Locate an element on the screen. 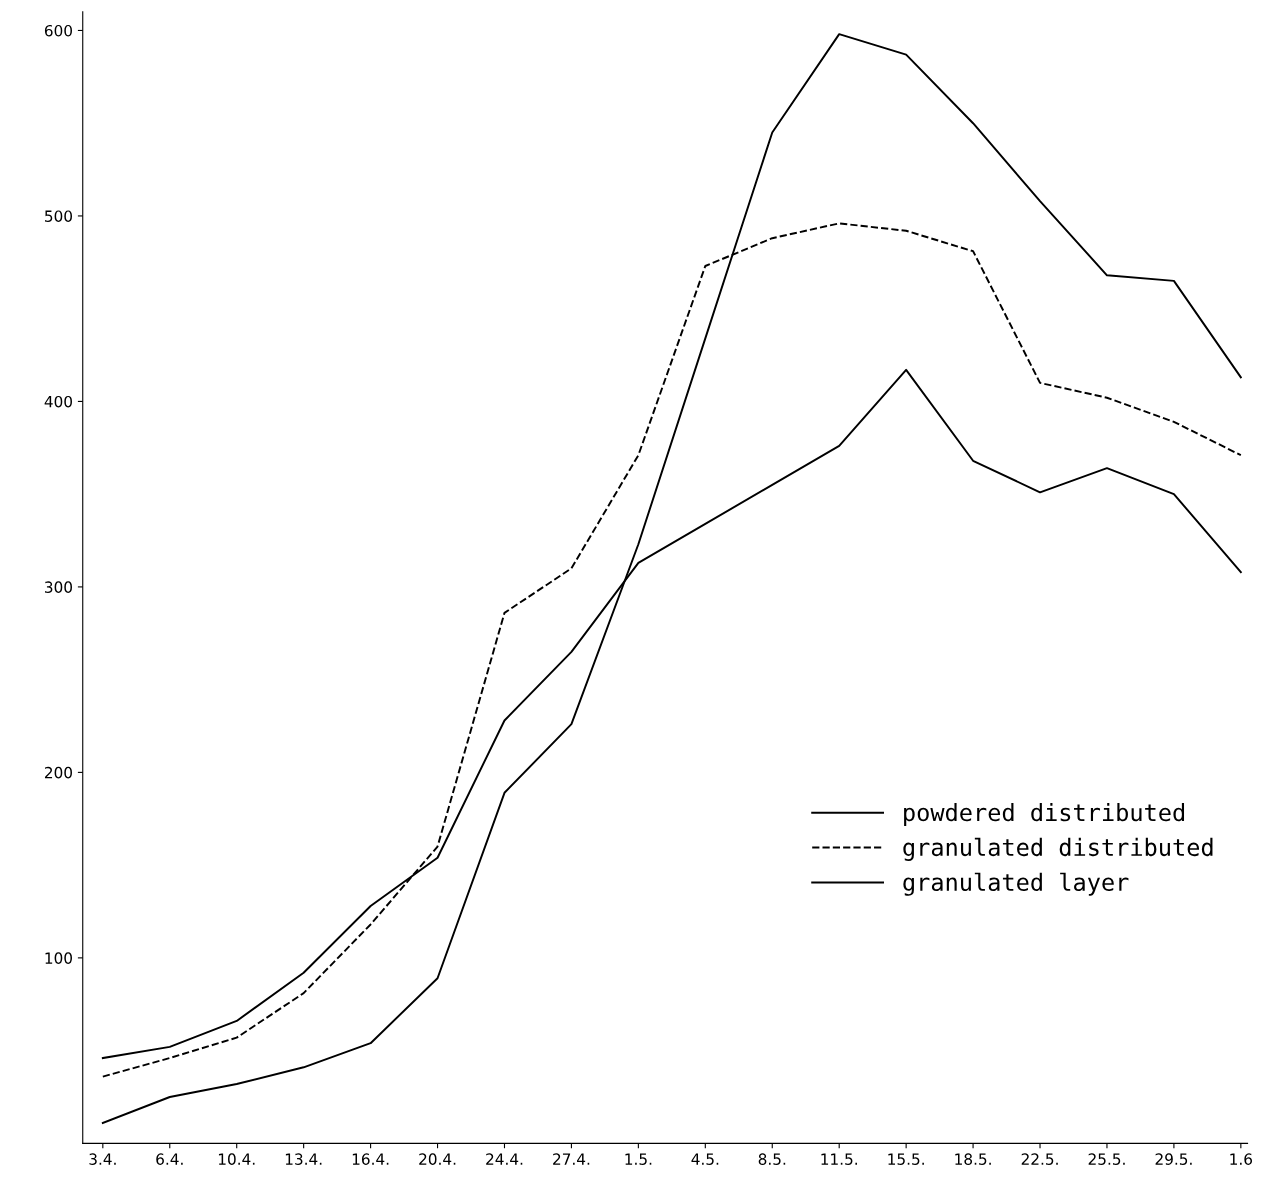  x-tick-label: 11.5. is located at coordinates (839, 1159).